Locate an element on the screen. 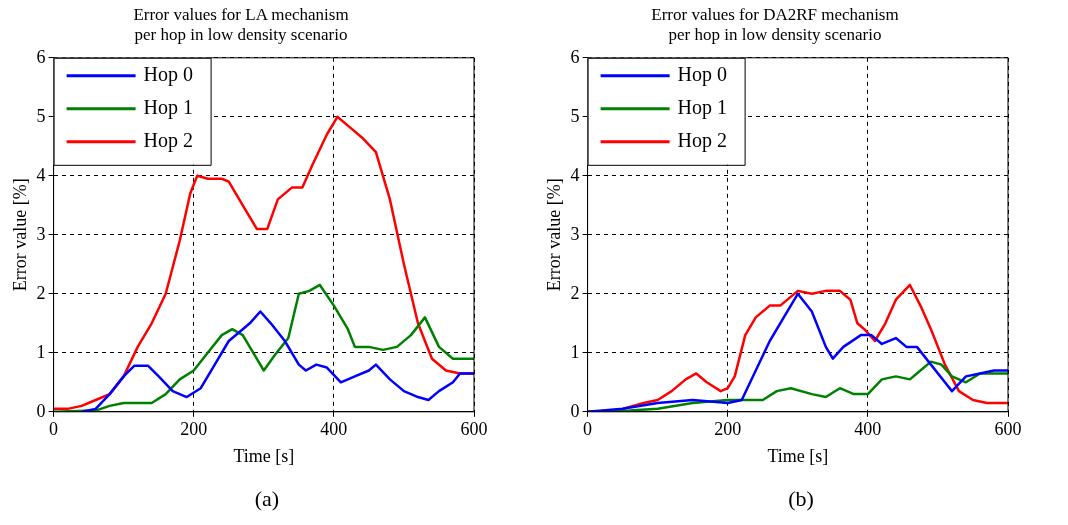  text: (a) is located at coordinates (267, 499).